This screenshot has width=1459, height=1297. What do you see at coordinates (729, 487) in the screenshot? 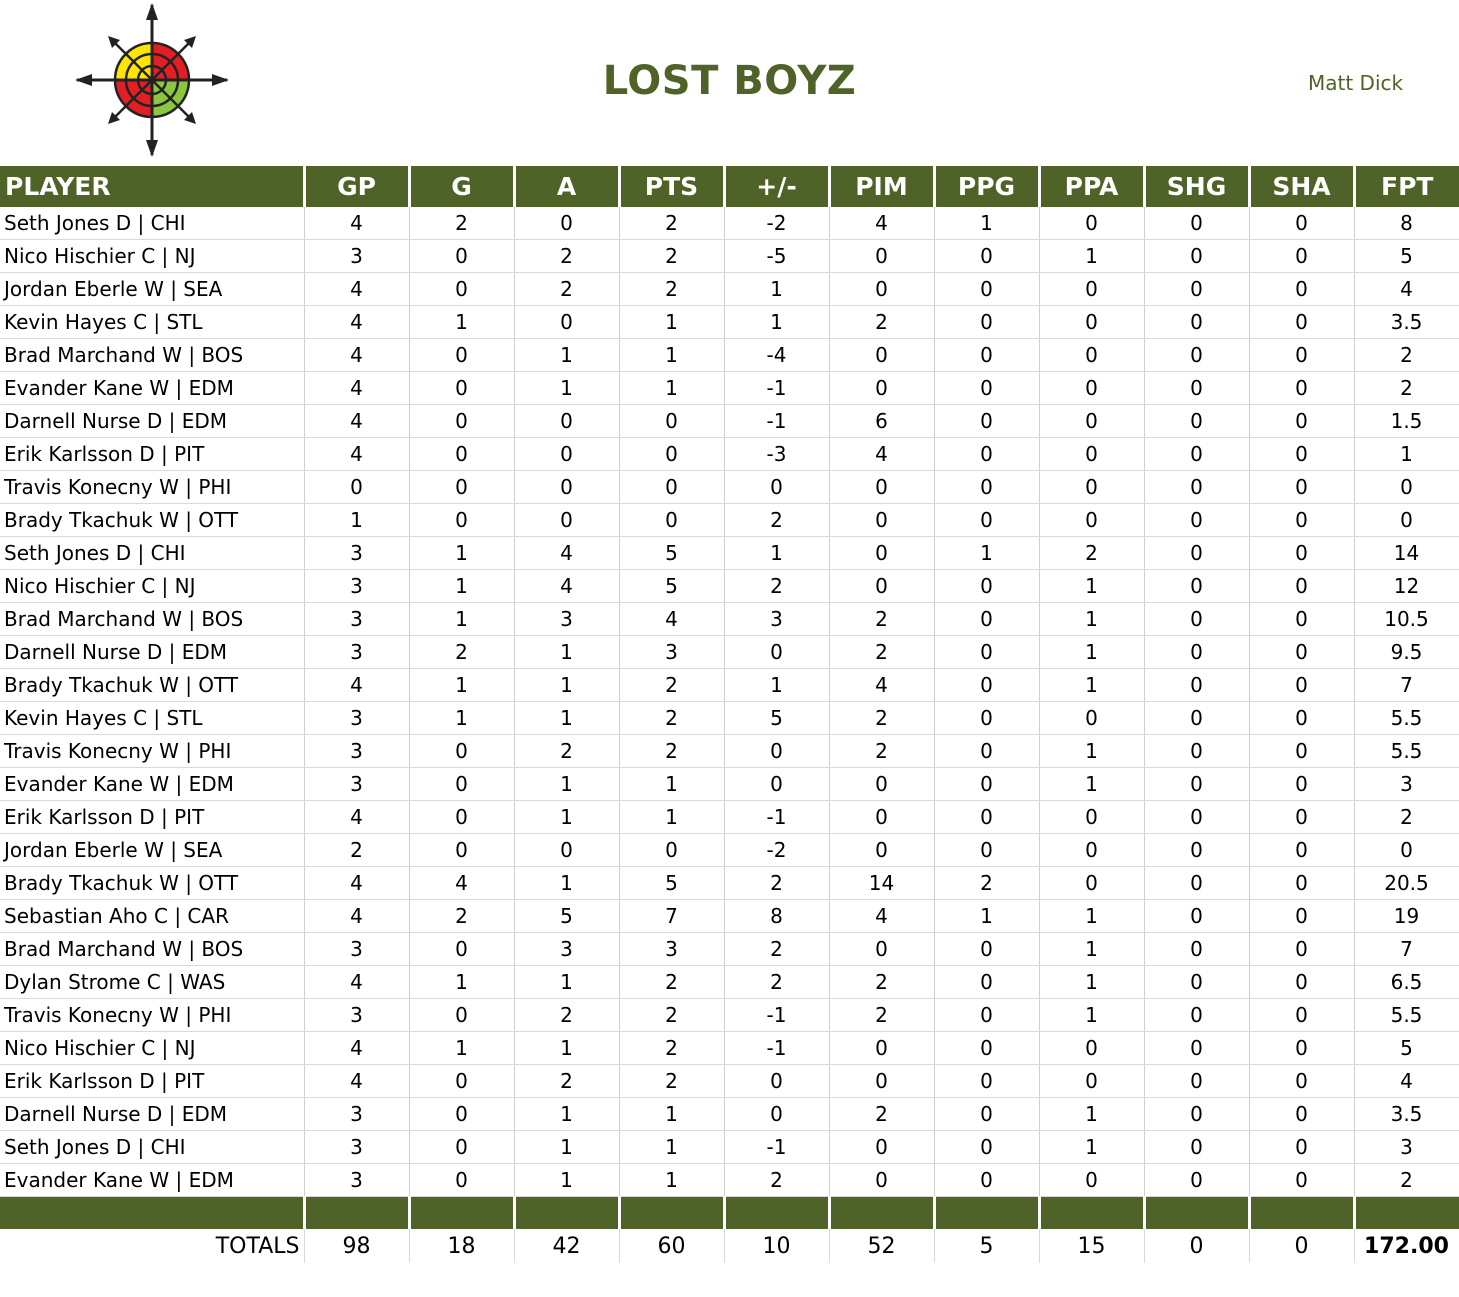
I see `table-row: Travis Konecny W | PHI 0 0 0 0 0 0 0 0 0 0 0` at bounding box center [729, 487].